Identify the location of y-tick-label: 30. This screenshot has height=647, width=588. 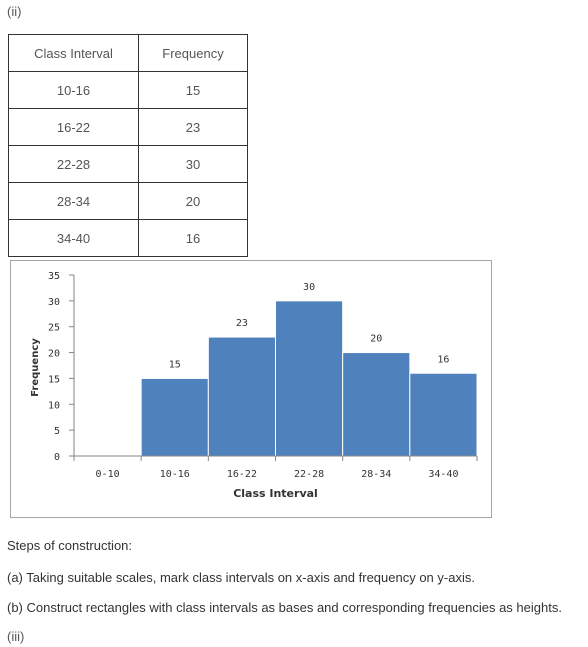
(54, 302).